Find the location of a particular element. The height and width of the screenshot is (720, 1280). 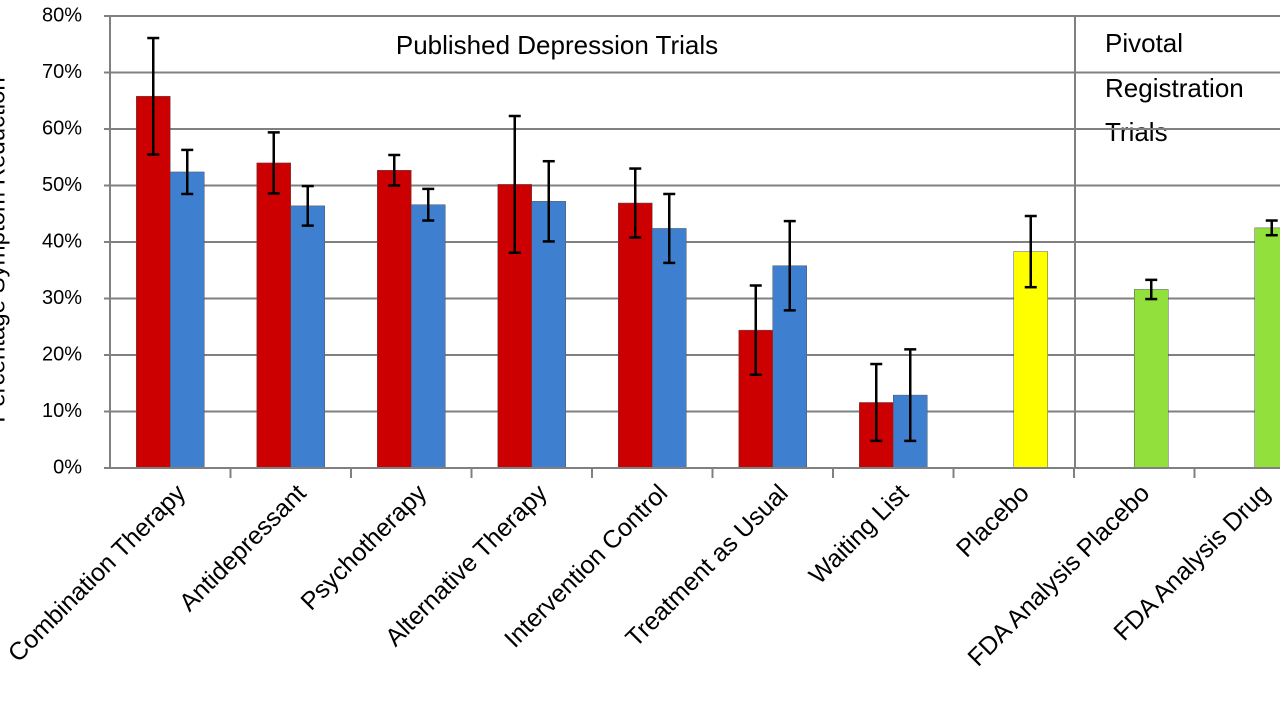

y-tick-label: 10% is located at coordinates (62, 411).